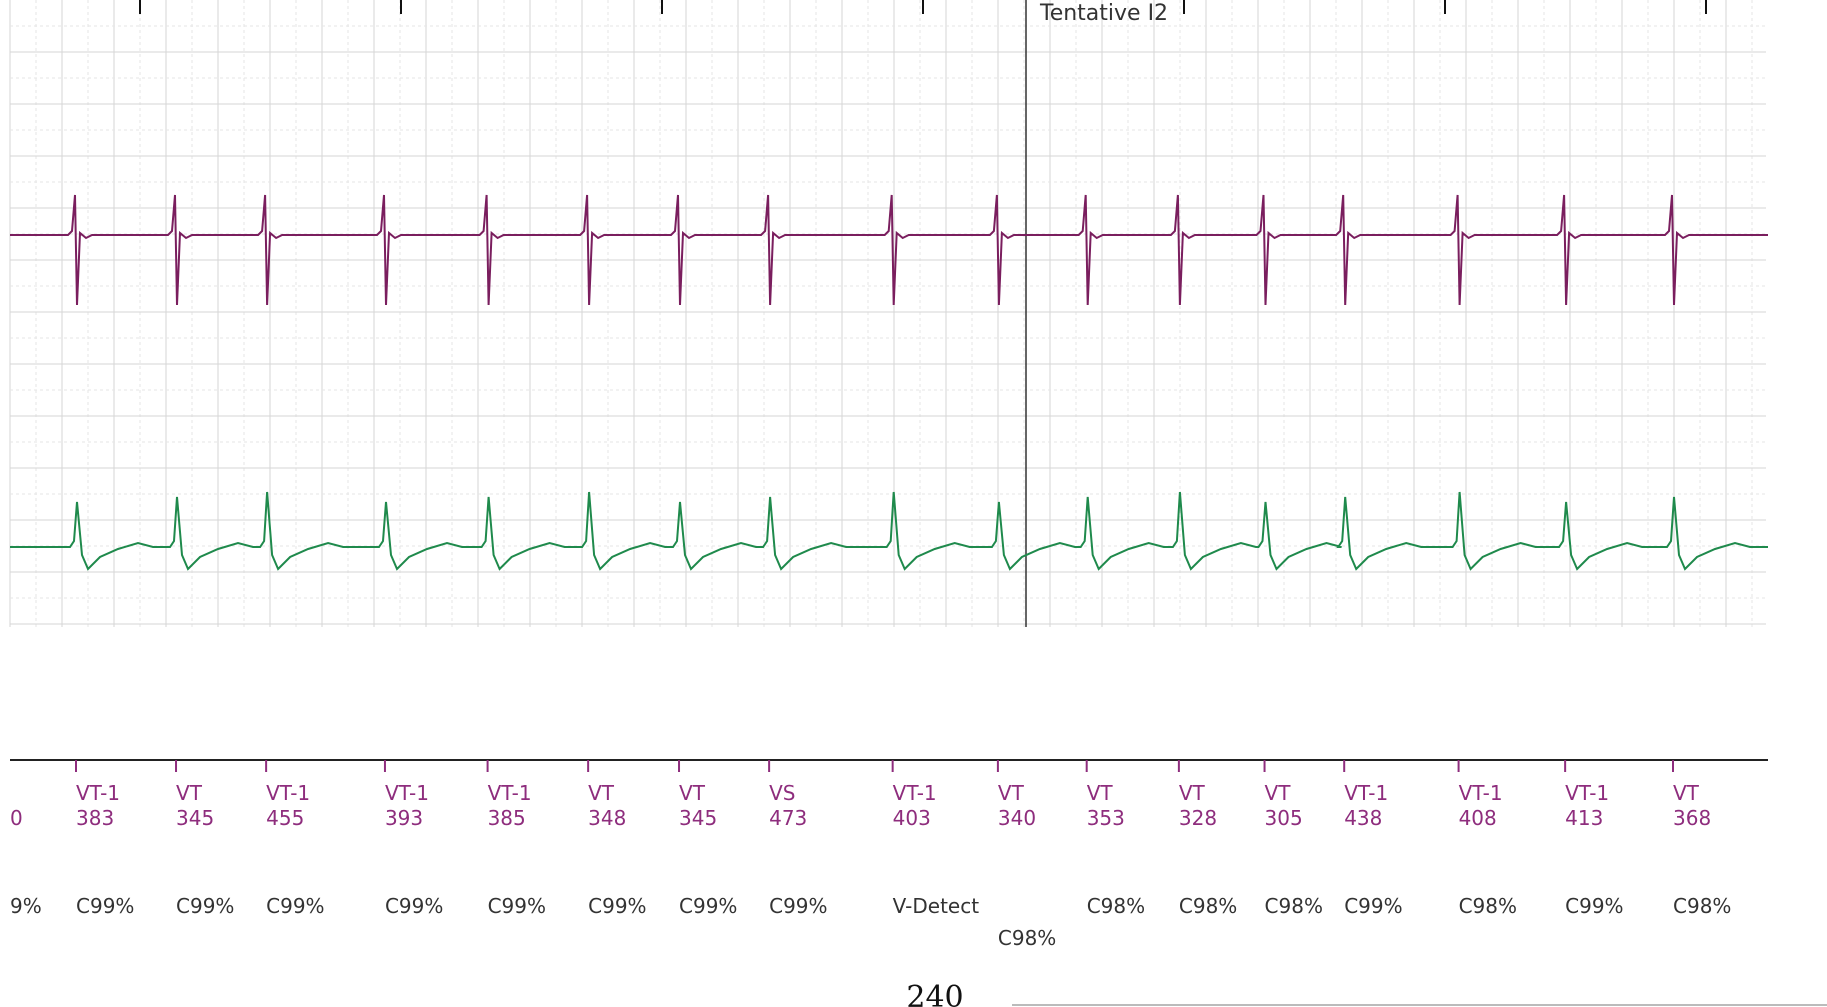 The width and height of the screenshot is (1827, 1007). Describe the element at coordinates (1017, 818) in the screenshot. I see `marker-interval: 340` at that location.